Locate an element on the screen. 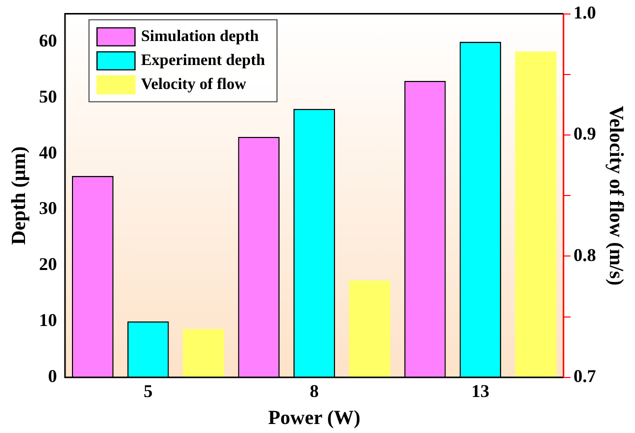 This screenshot has width=635, height=433. x-tick-label: 8 is located at coordinates (314, 390).